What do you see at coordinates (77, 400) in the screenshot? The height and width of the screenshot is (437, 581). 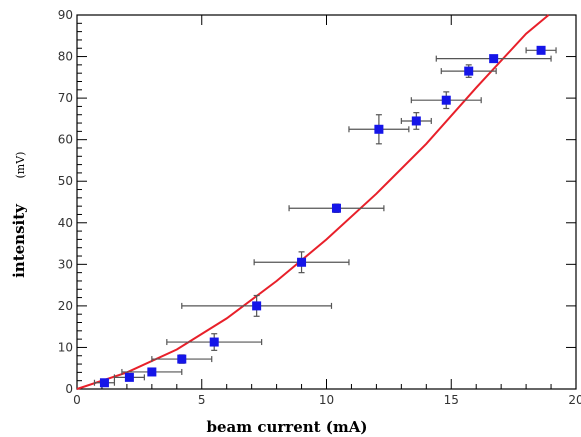 I see `x-tick-label: 0` at bounding box center [77, 400].